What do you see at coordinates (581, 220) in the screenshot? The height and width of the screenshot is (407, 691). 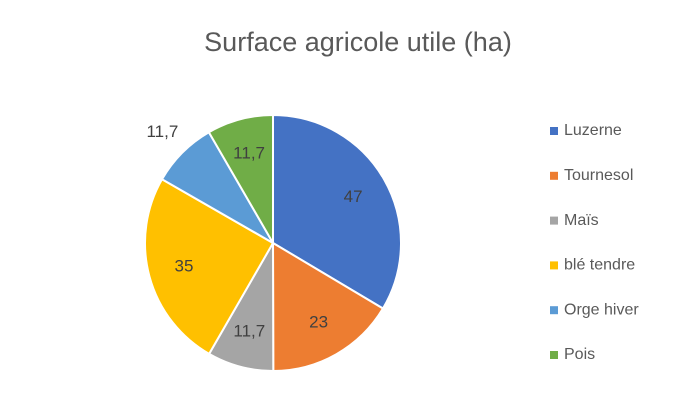 I see `legend-label: Maïs` at bounding box center [581, 220].